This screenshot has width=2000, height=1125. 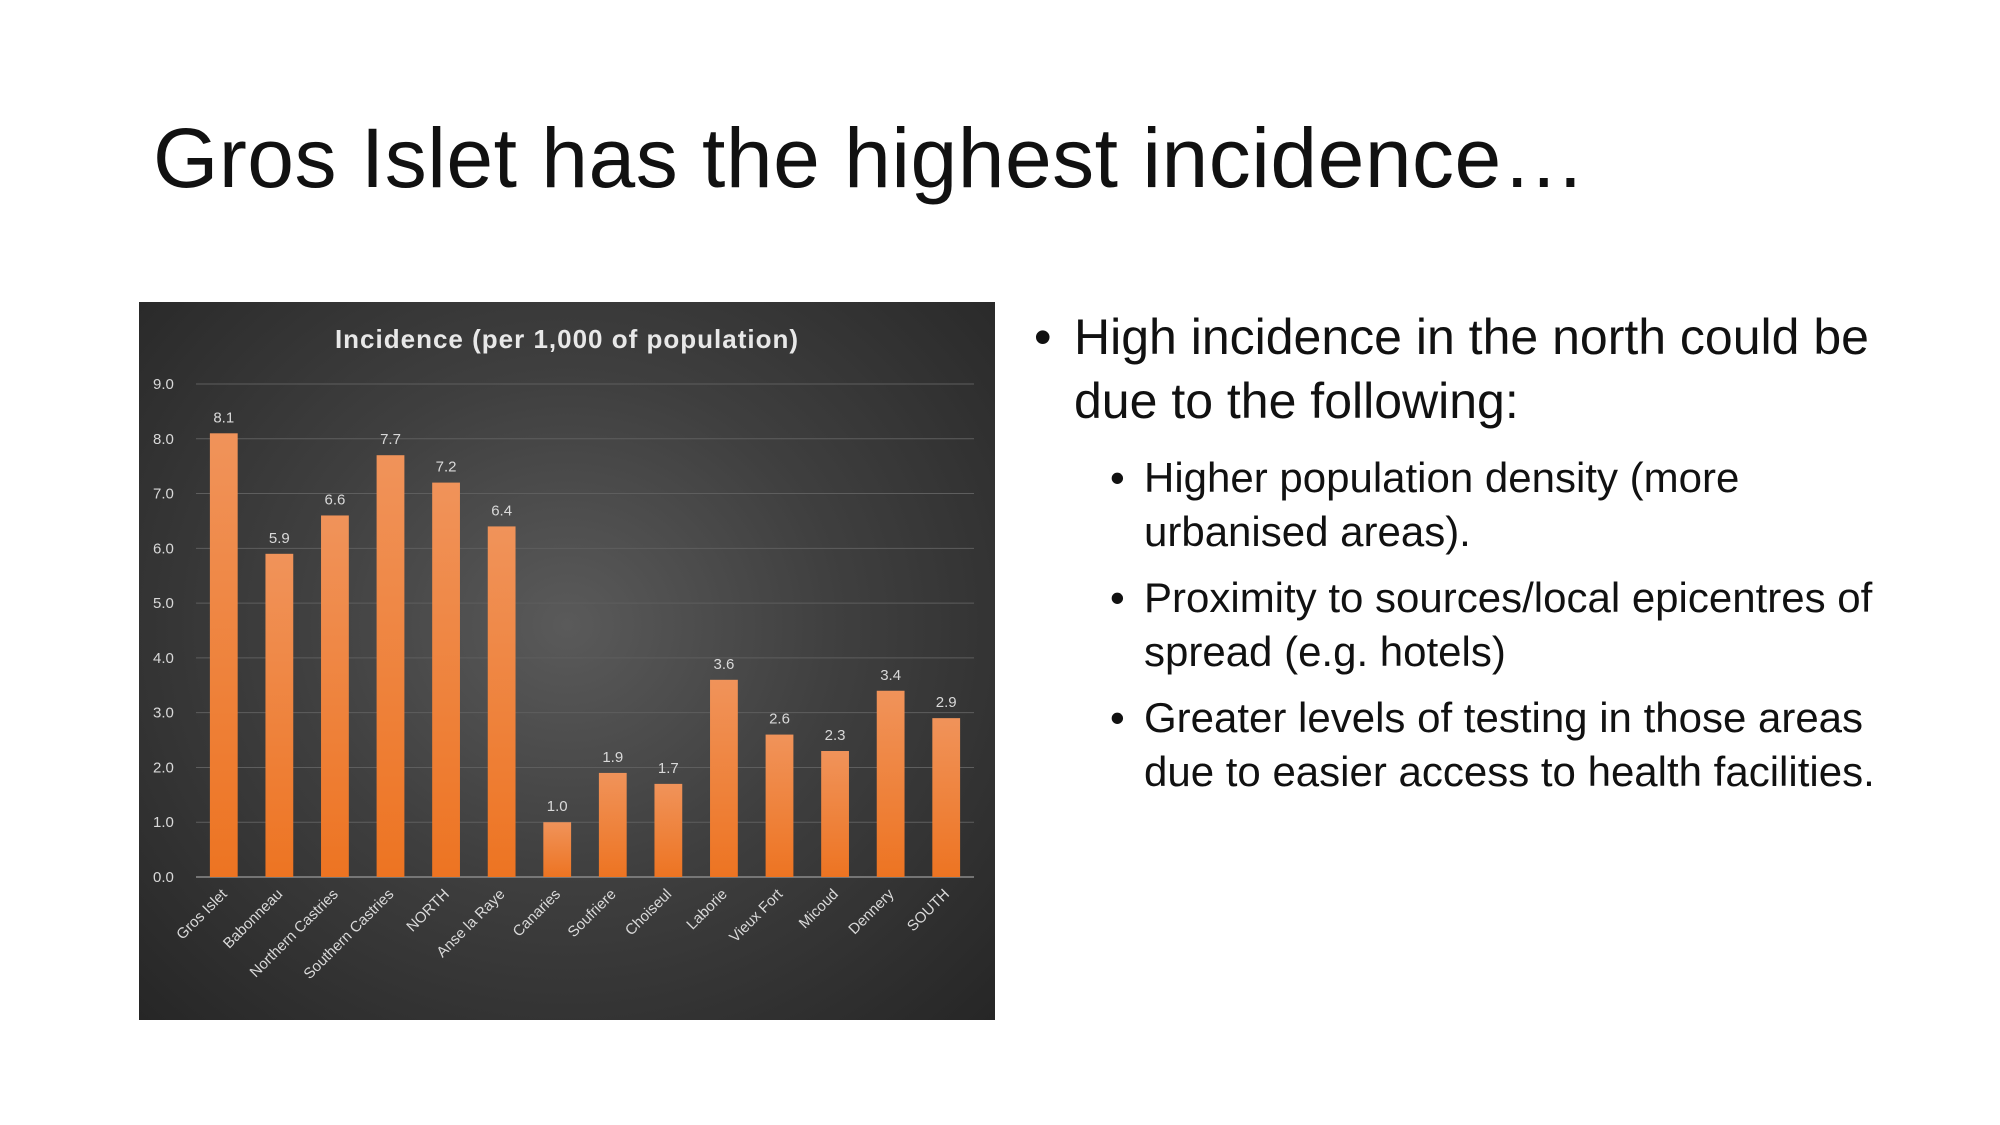 What do you see at coordinates (163, 767) in the screenshot?
I see `y-tick-label: 2.0` at bounding box center [163, 767].